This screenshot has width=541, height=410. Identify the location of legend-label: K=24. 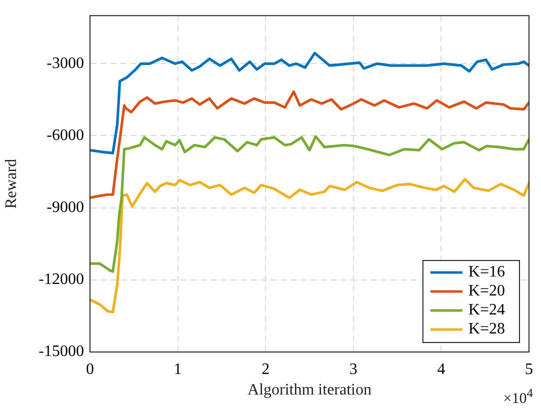
(486, 310).